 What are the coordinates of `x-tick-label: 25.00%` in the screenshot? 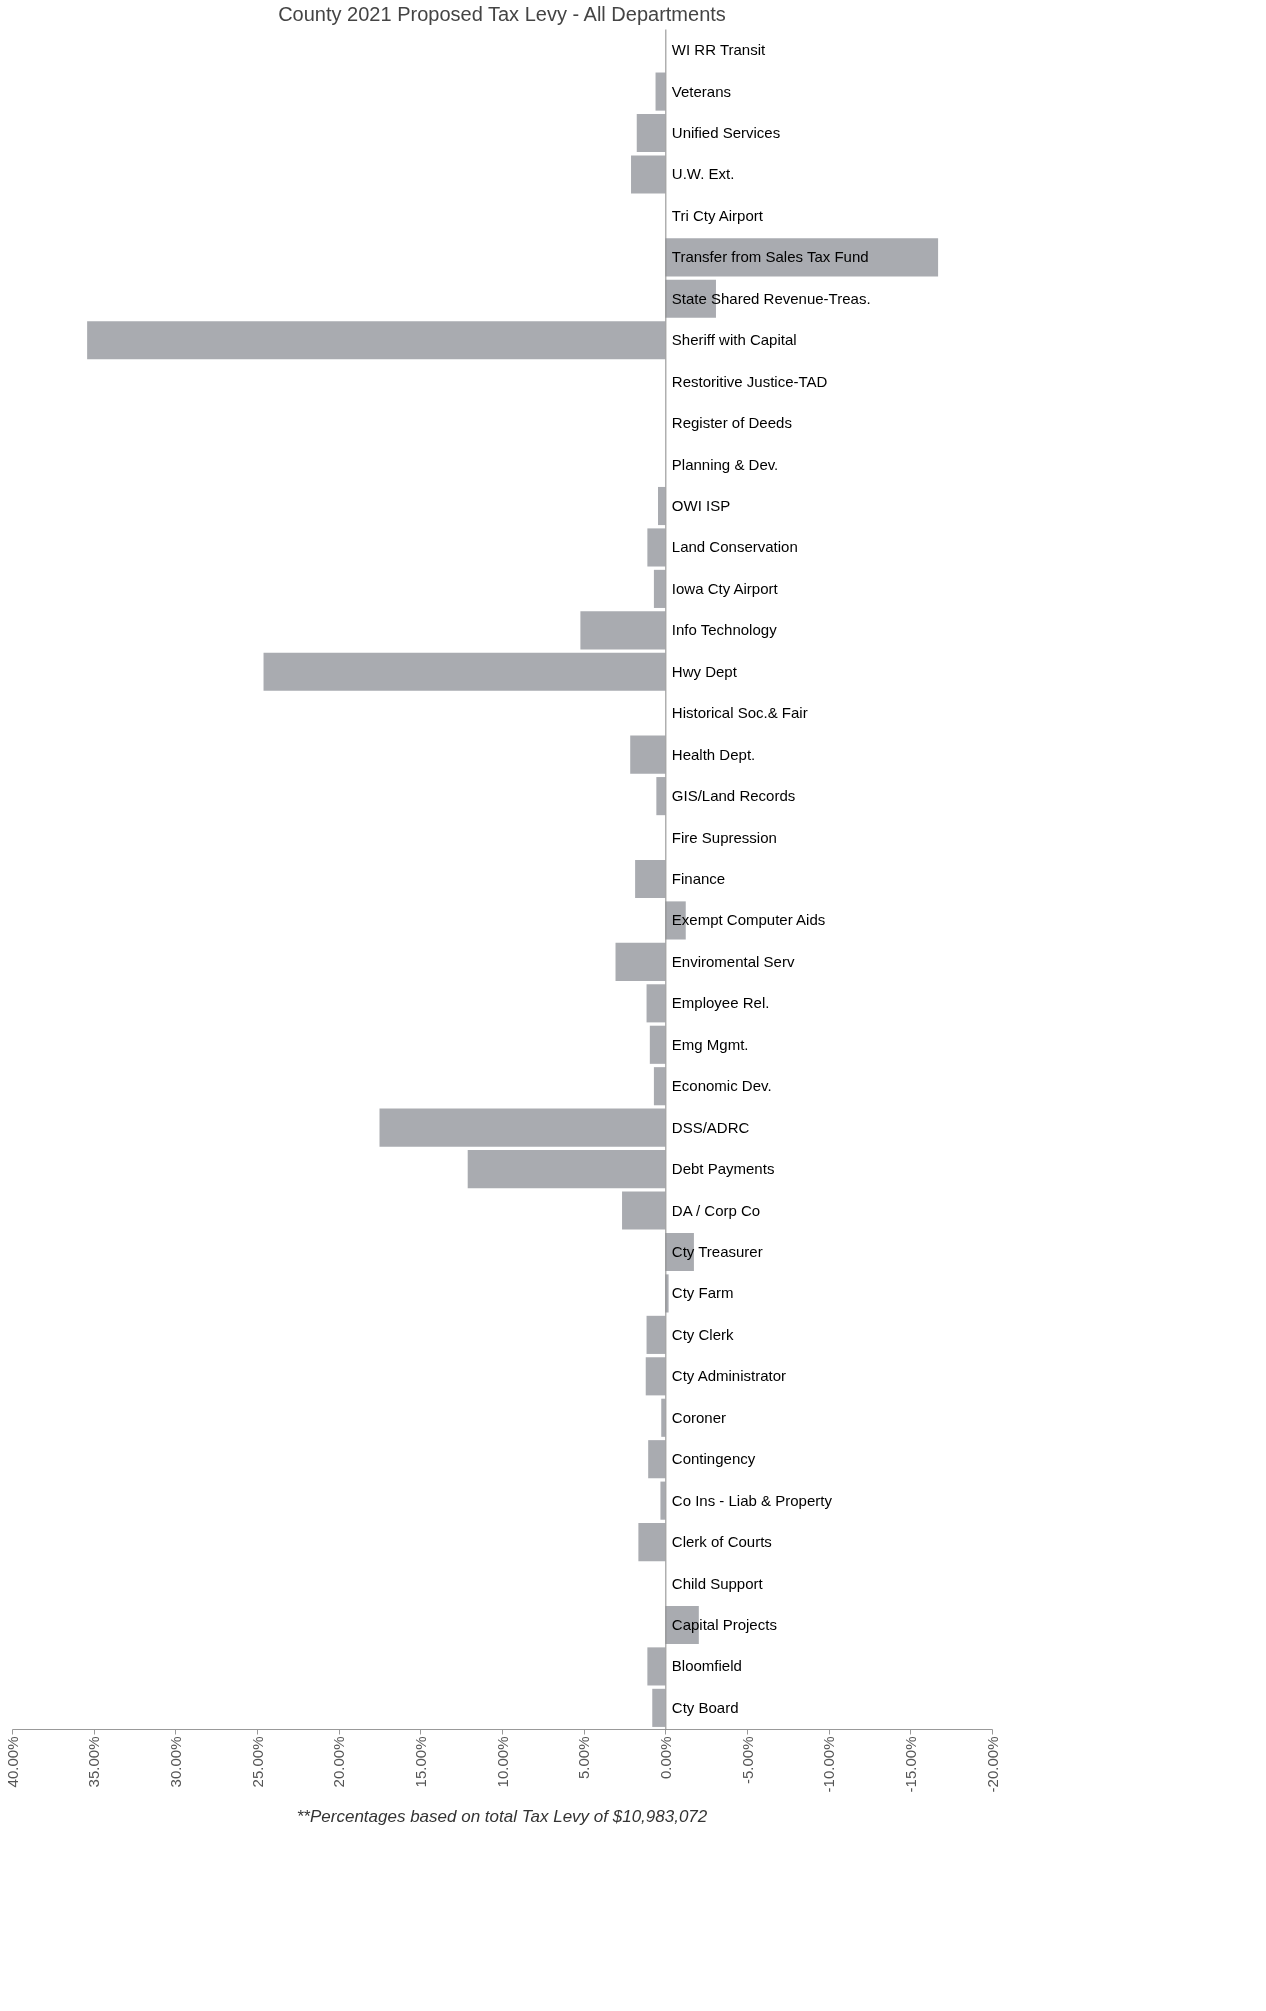 It's located at (257, 1762).